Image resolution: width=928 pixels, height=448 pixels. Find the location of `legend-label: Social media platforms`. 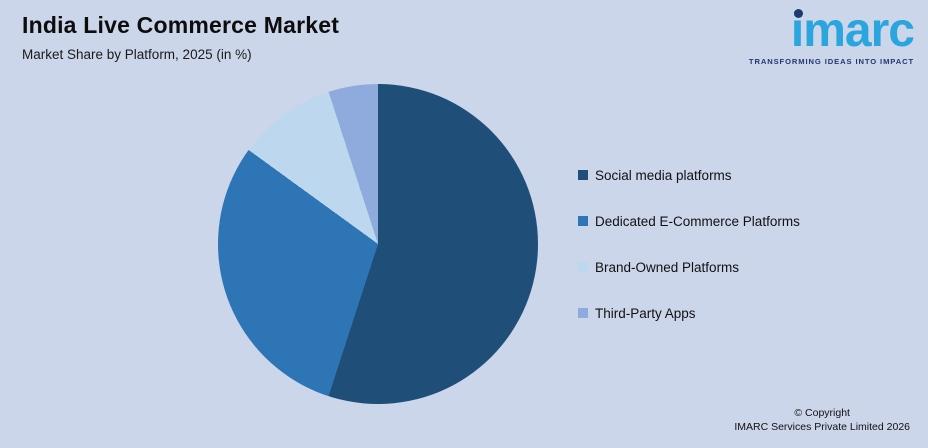

legend-label: Social media platforms is located at coordinates (663, 175).